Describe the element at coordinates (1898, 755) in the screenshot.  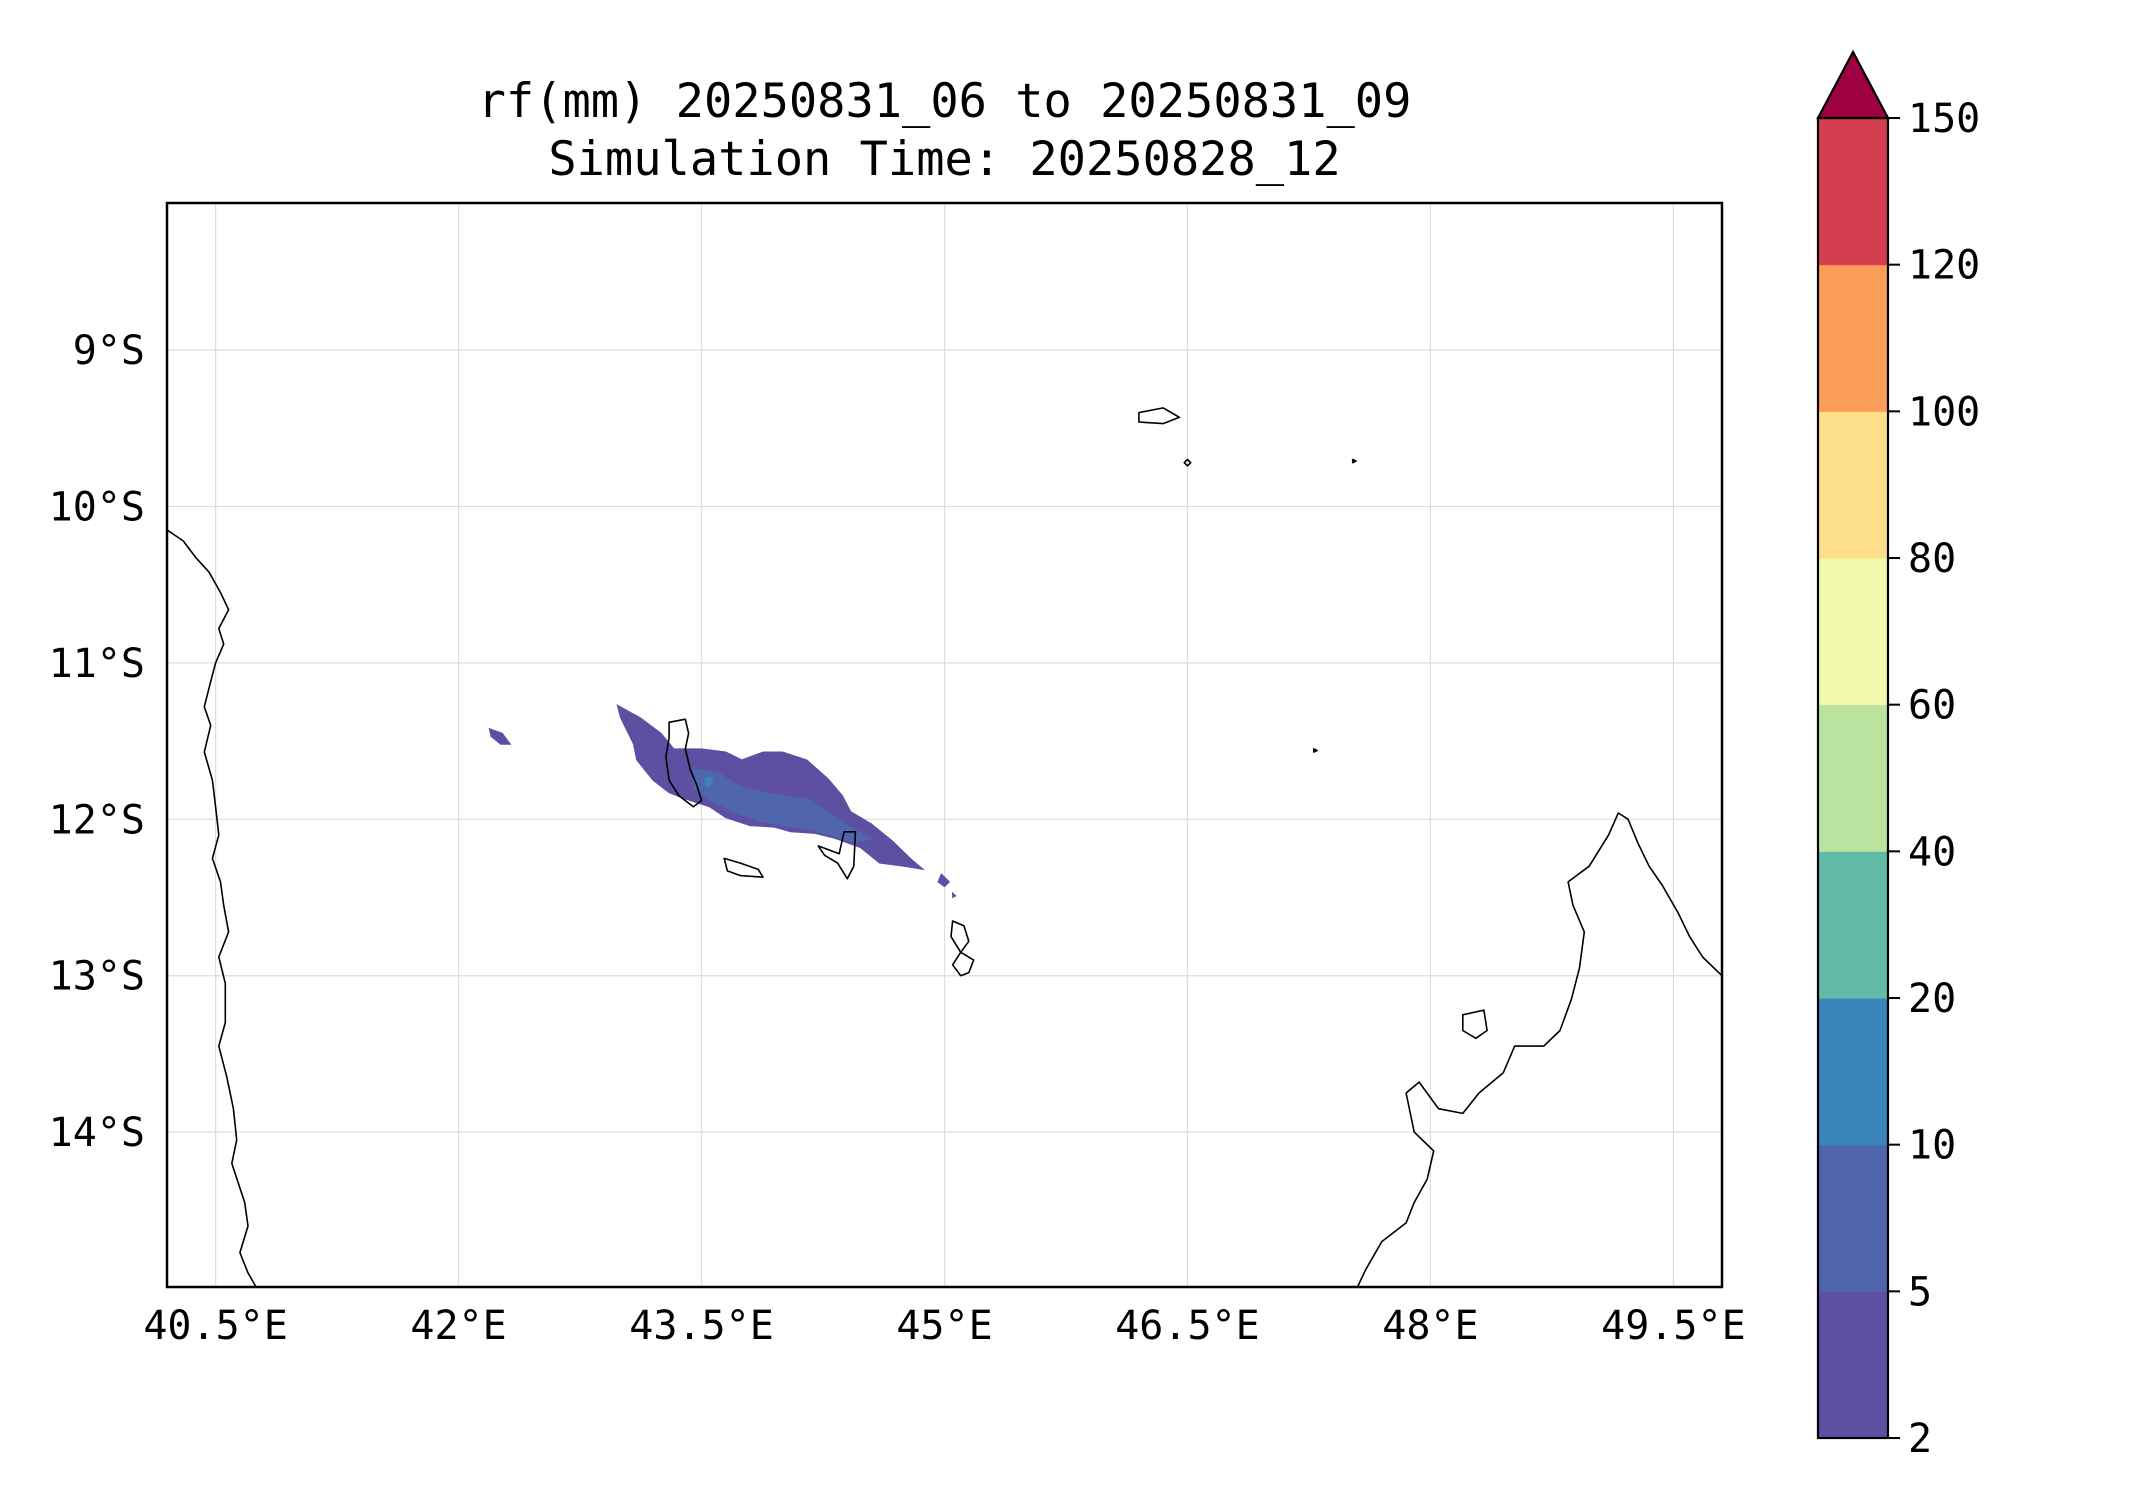
I see `colorbar: 2 5 10 20 40 60 80 100 120 150` at that location.